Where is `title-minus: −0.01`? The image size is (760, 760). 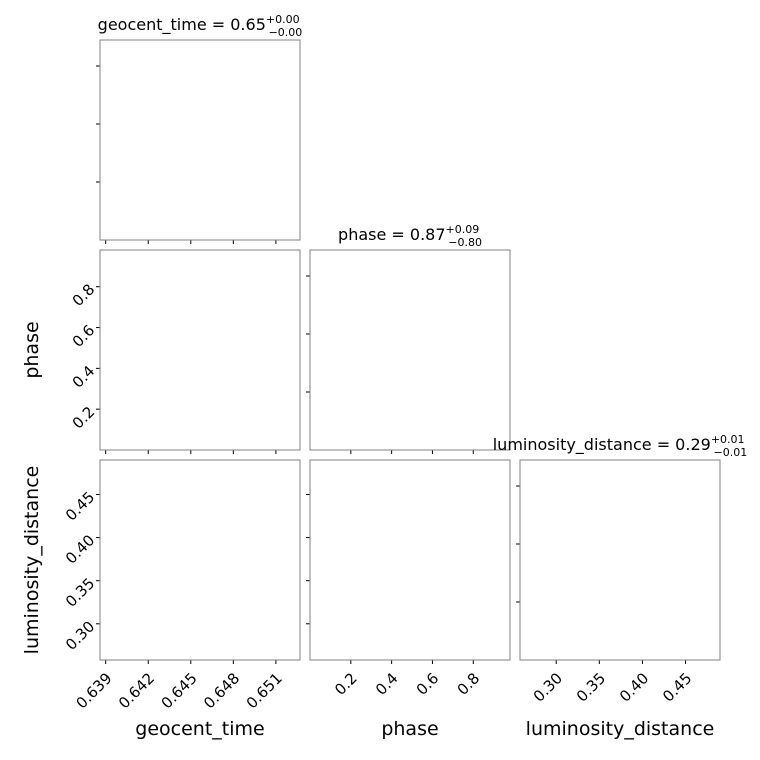 title-minus: −0.01 is located at coordinates (731, 452).